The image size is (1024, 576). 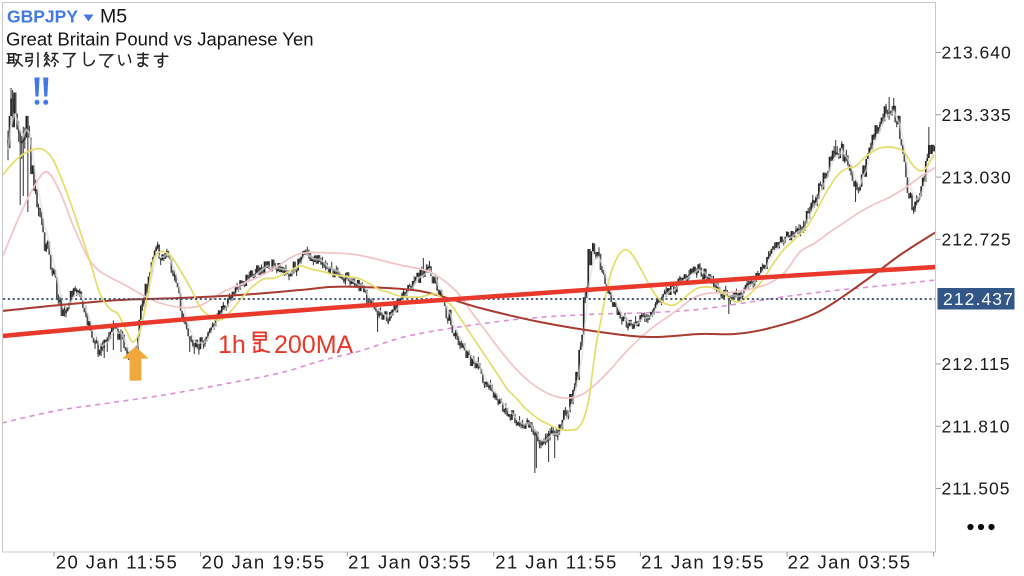 What do you see at coordinates (160, 39) in the screenshot?
I see `svg-text:Great Britain Pound vs Japanes: Great Britain Pound vs Japanese Yen` at bounding box center [160, 39].